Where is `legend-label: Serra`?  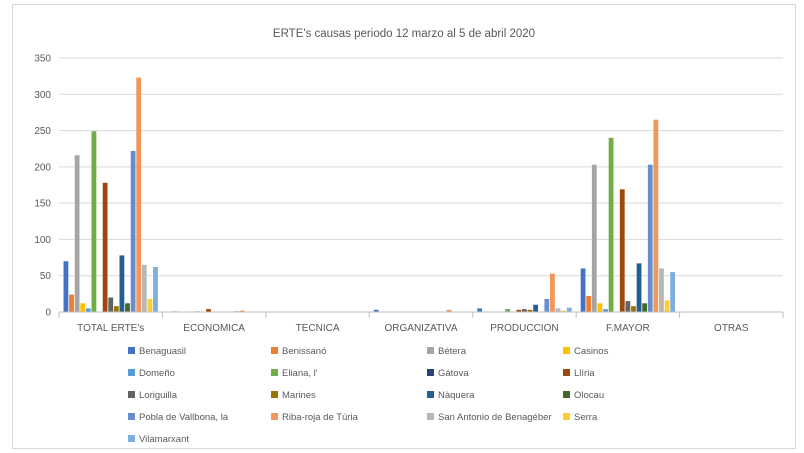
legend-label: Serra is located at coordinates (586, 417).